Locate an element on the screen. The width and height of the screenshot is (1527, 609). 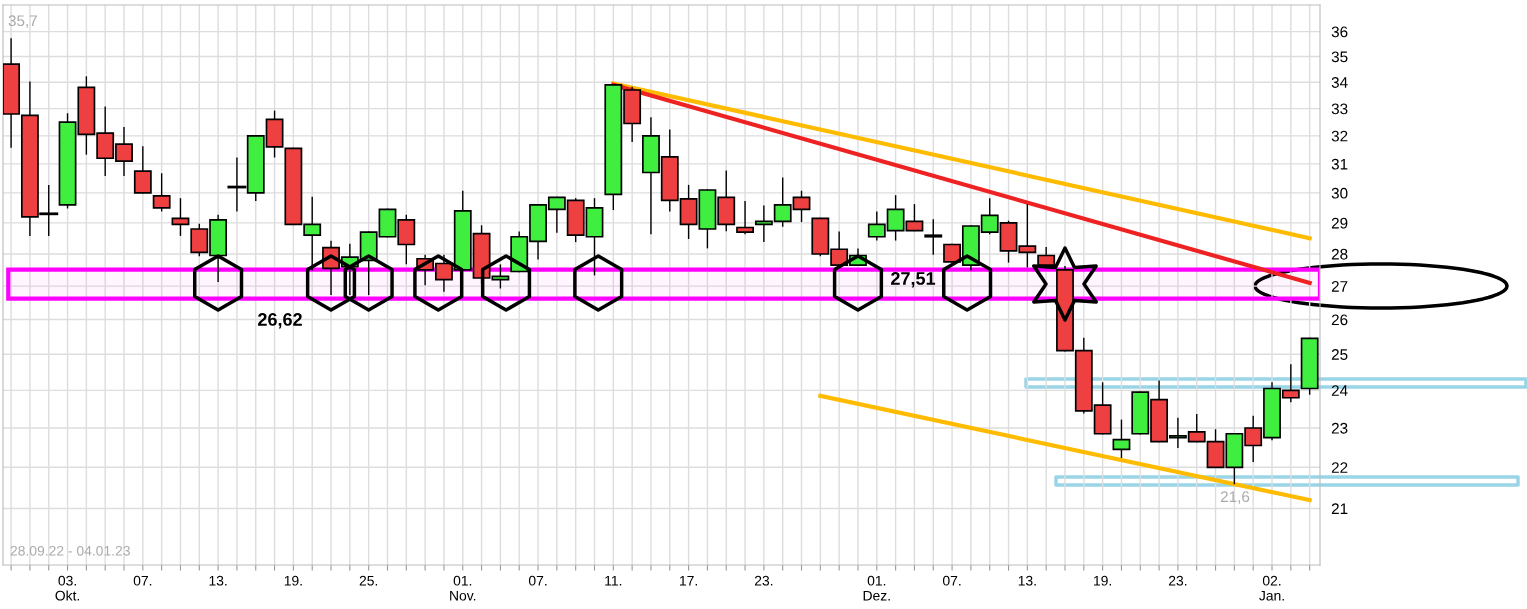
y-tick-label: 23 is located at coordinates (1339, 428).